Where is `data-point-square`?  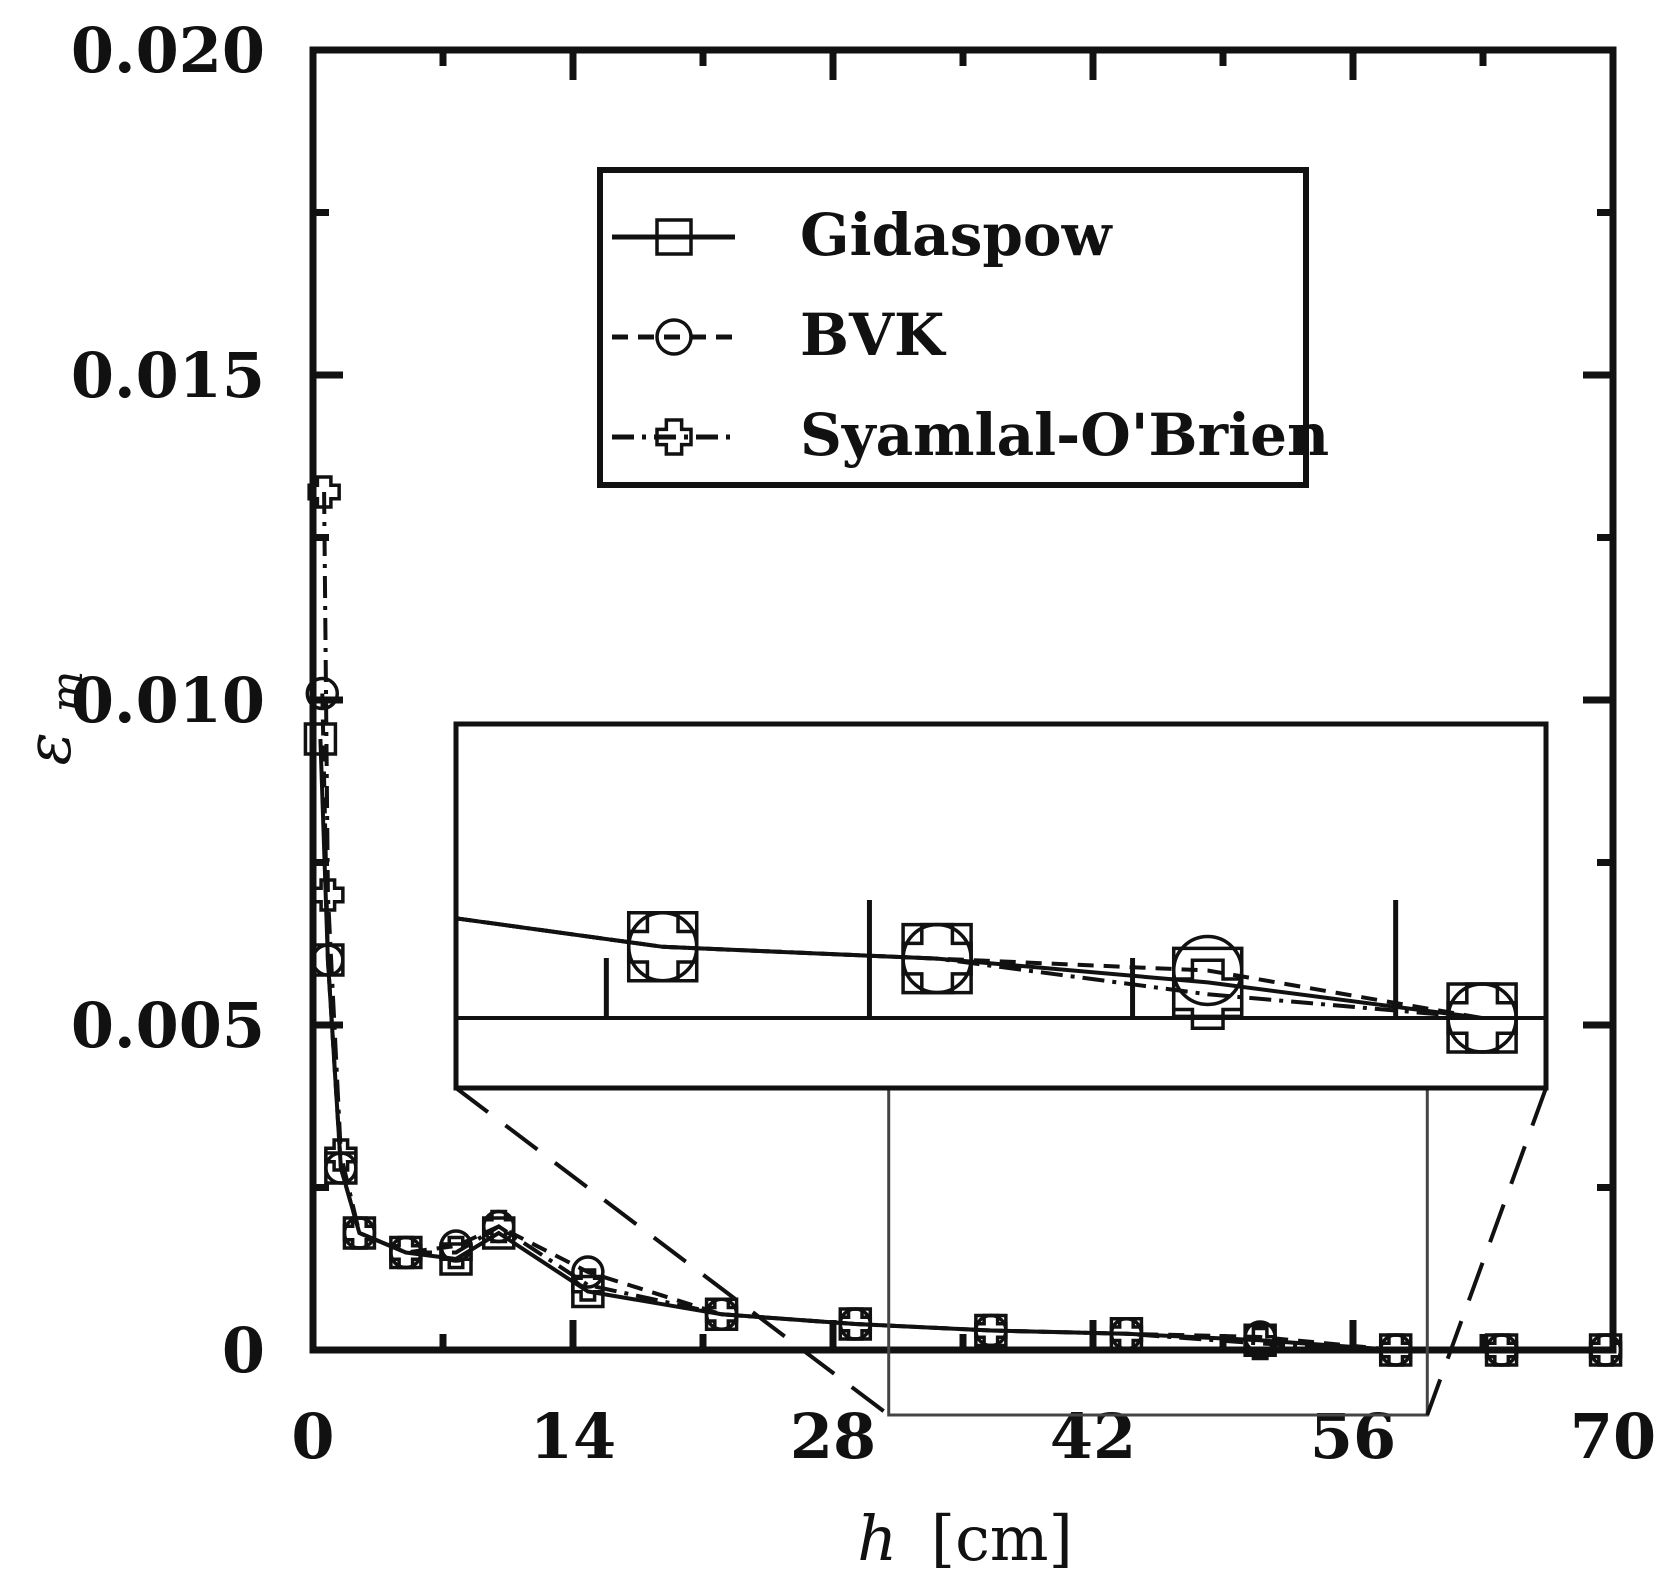 data-point-square is located at coordinates (320, 739).